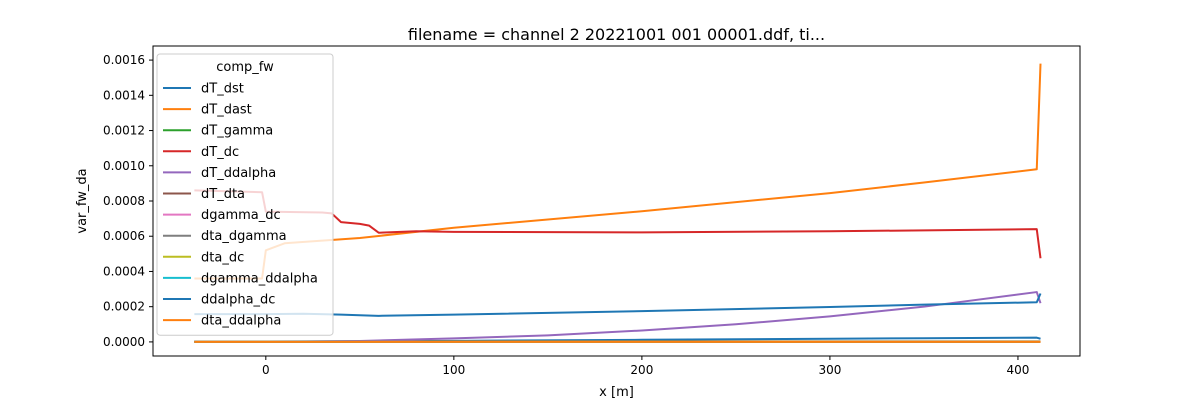  What do you see at coordinates (222, 89) in the screenshot?
I see `legend-entry: dT_dst` at bounding box center [222, 89].